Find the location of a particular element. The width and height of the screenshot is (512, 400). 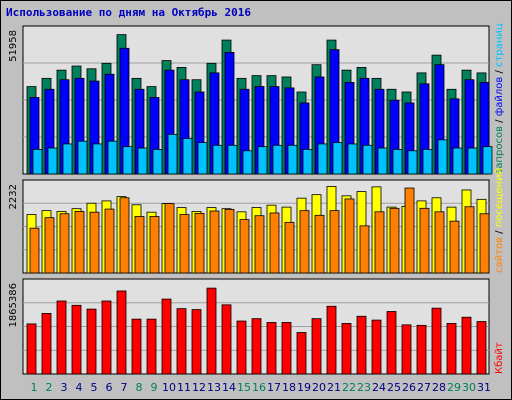

bar-requests-страниц-day-26 is located at coordinates (412, 162).